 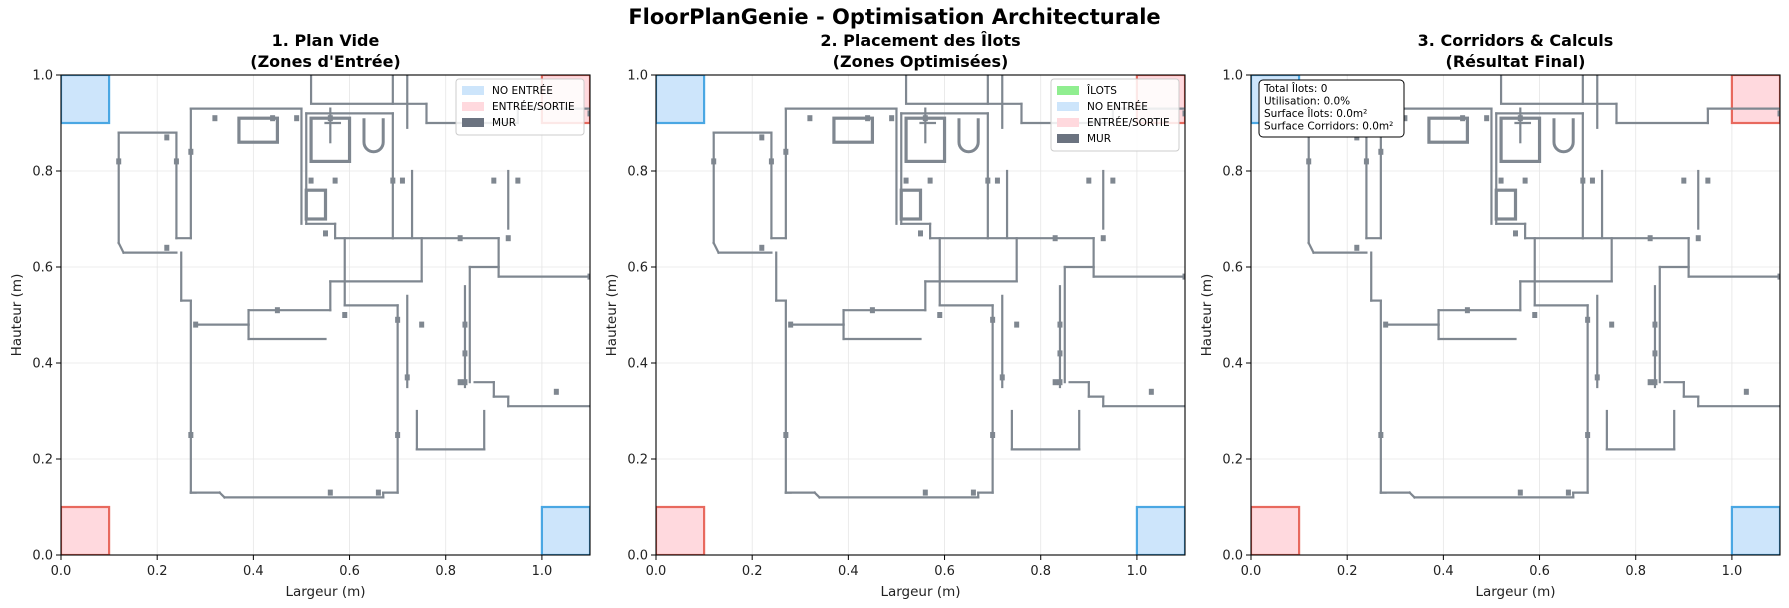 I want to click on legend-label-entree: ENTRÉE/SORTIE, so click(x=533, y=106).